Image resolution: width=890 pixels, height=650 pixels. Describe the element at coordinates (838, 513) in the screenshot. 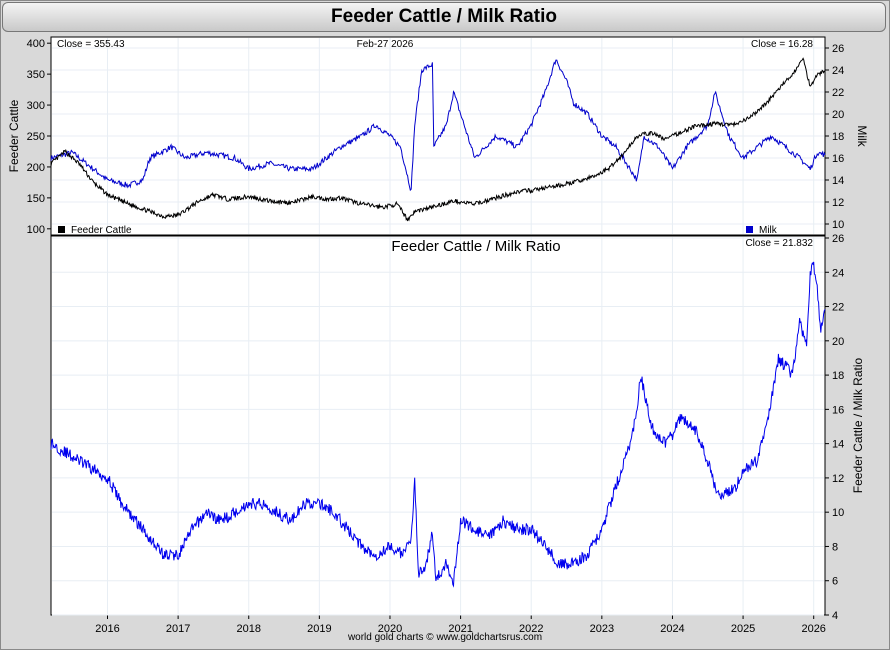

I see `lower-right-tick-label: 10` at that location.